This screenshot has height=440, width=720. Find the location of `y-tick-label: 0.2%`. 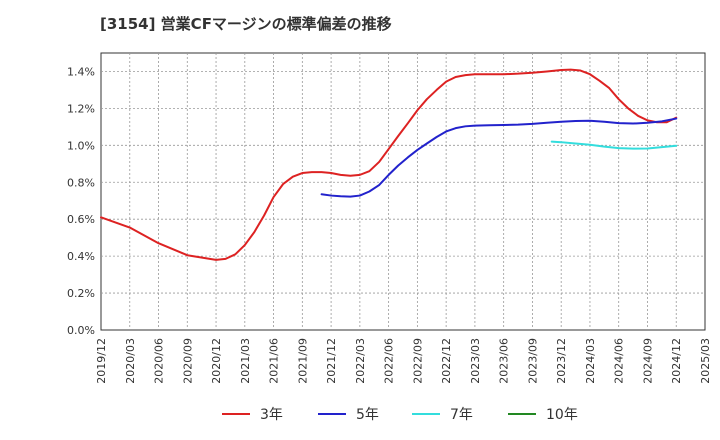

y-tick-label: 0.2% is located at coordinates (81, 293).